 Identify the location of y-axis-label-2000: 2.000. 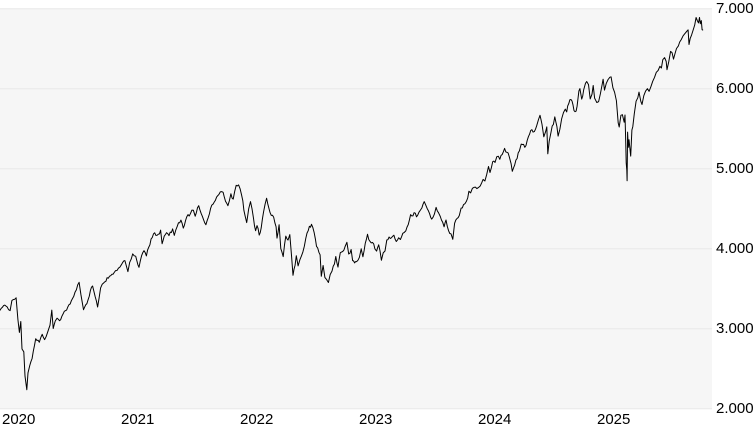
(734, 409).